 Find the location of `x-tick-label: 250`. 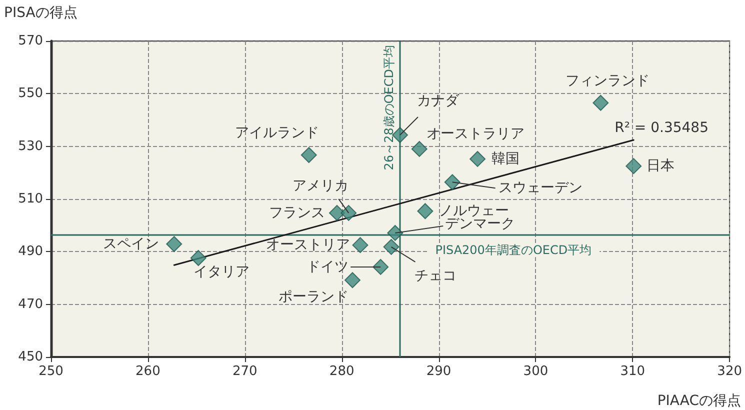

x-tick-label: 250 is located at coordinates (51, 371).